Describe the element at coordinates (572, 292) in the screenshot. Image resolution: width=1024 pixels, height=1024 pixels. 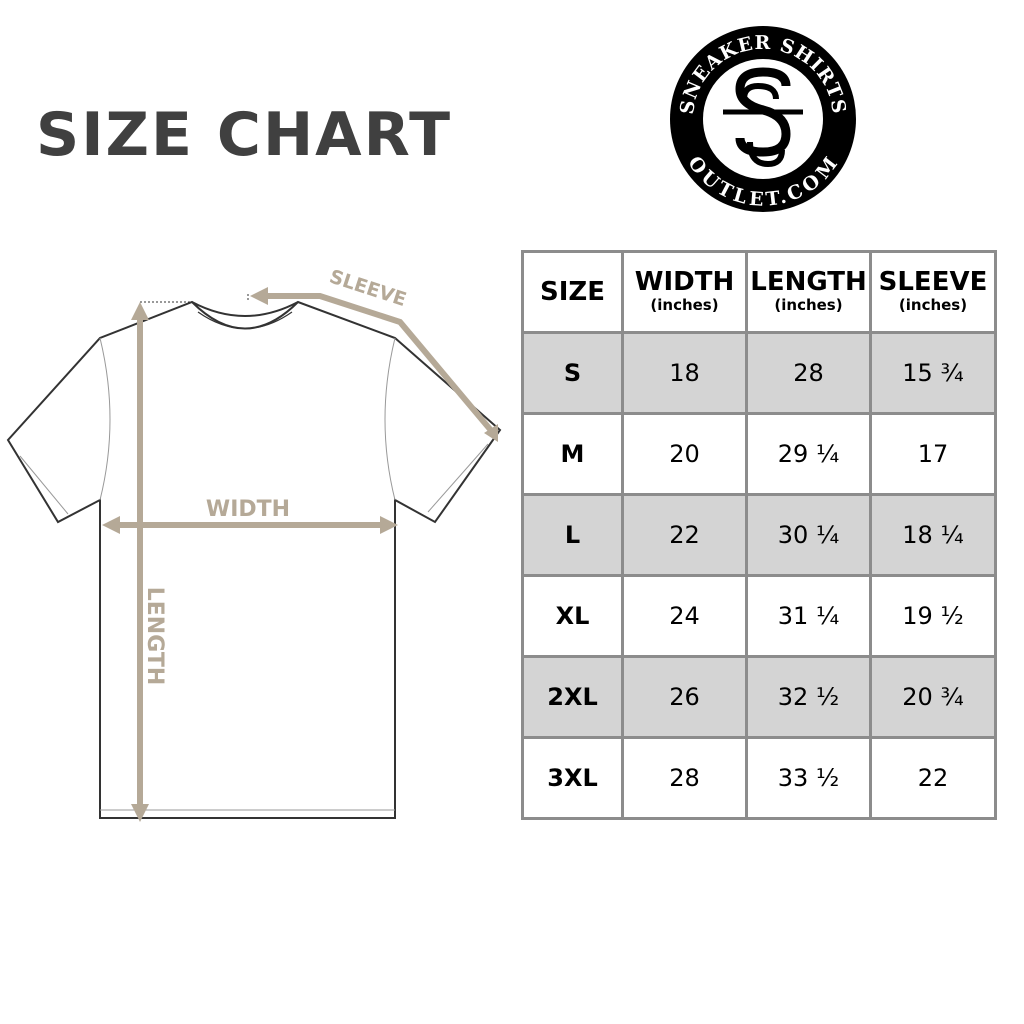
I see `header-size: SIZE` at that location.